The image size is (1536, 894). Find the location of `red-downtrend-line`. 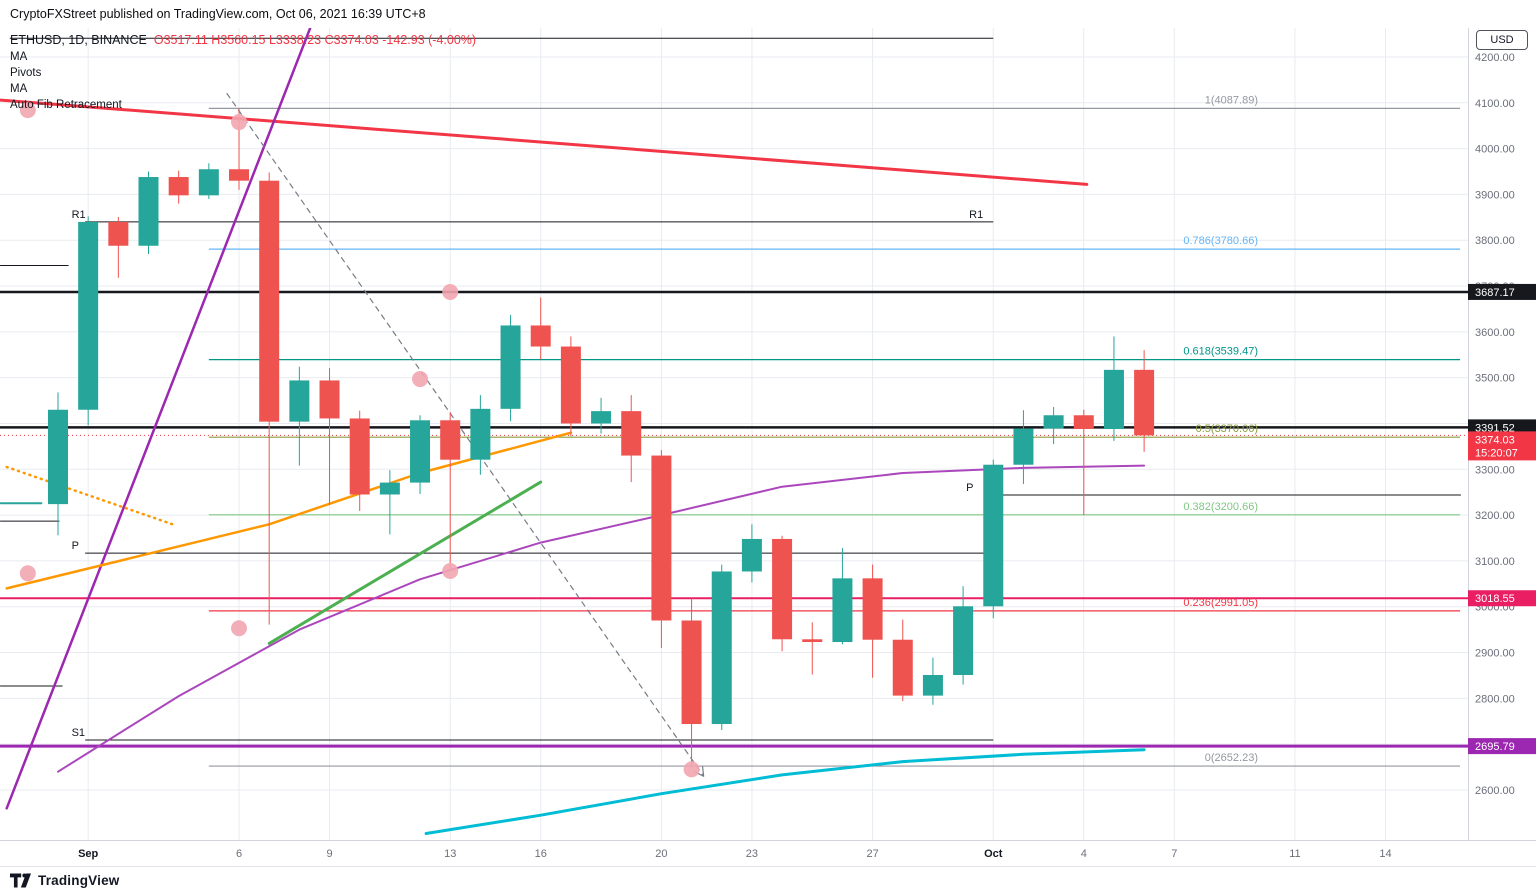

red-downtrend-line is located at coordinates (544, 142).